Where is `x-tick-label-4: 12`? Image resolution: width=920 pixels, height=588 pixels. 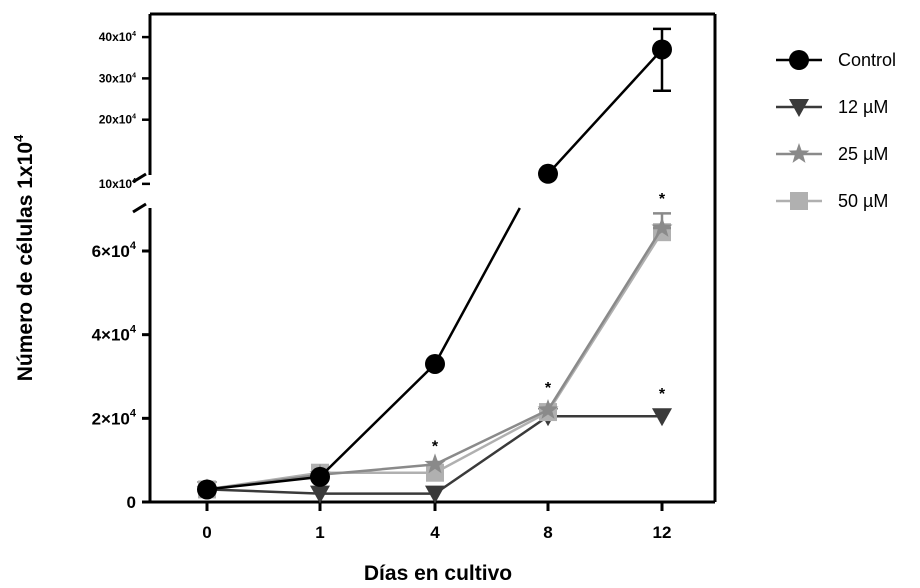 x-tick-label-4: 12 is located at coordinates (662, 532).